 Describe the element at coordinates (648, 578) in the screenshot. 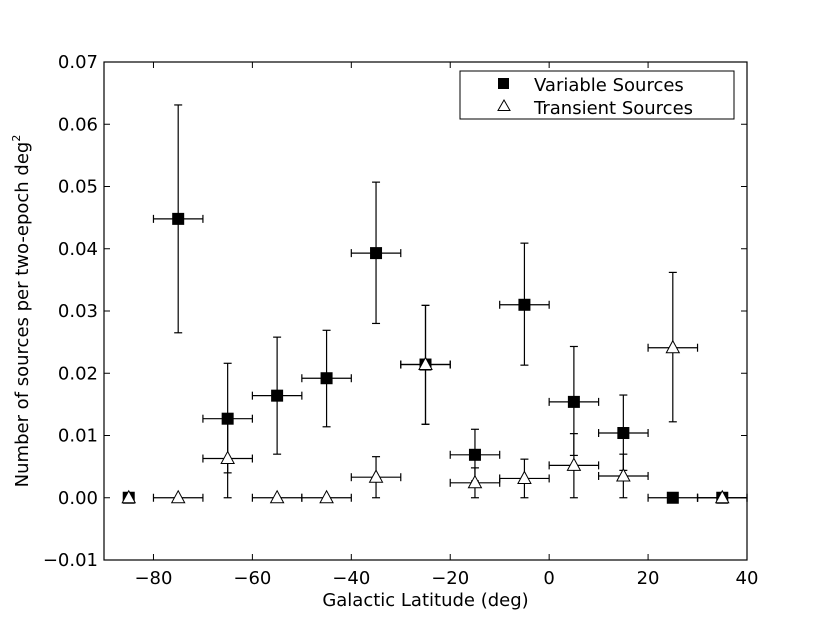

I see `x-tick-label: 20` at that location.